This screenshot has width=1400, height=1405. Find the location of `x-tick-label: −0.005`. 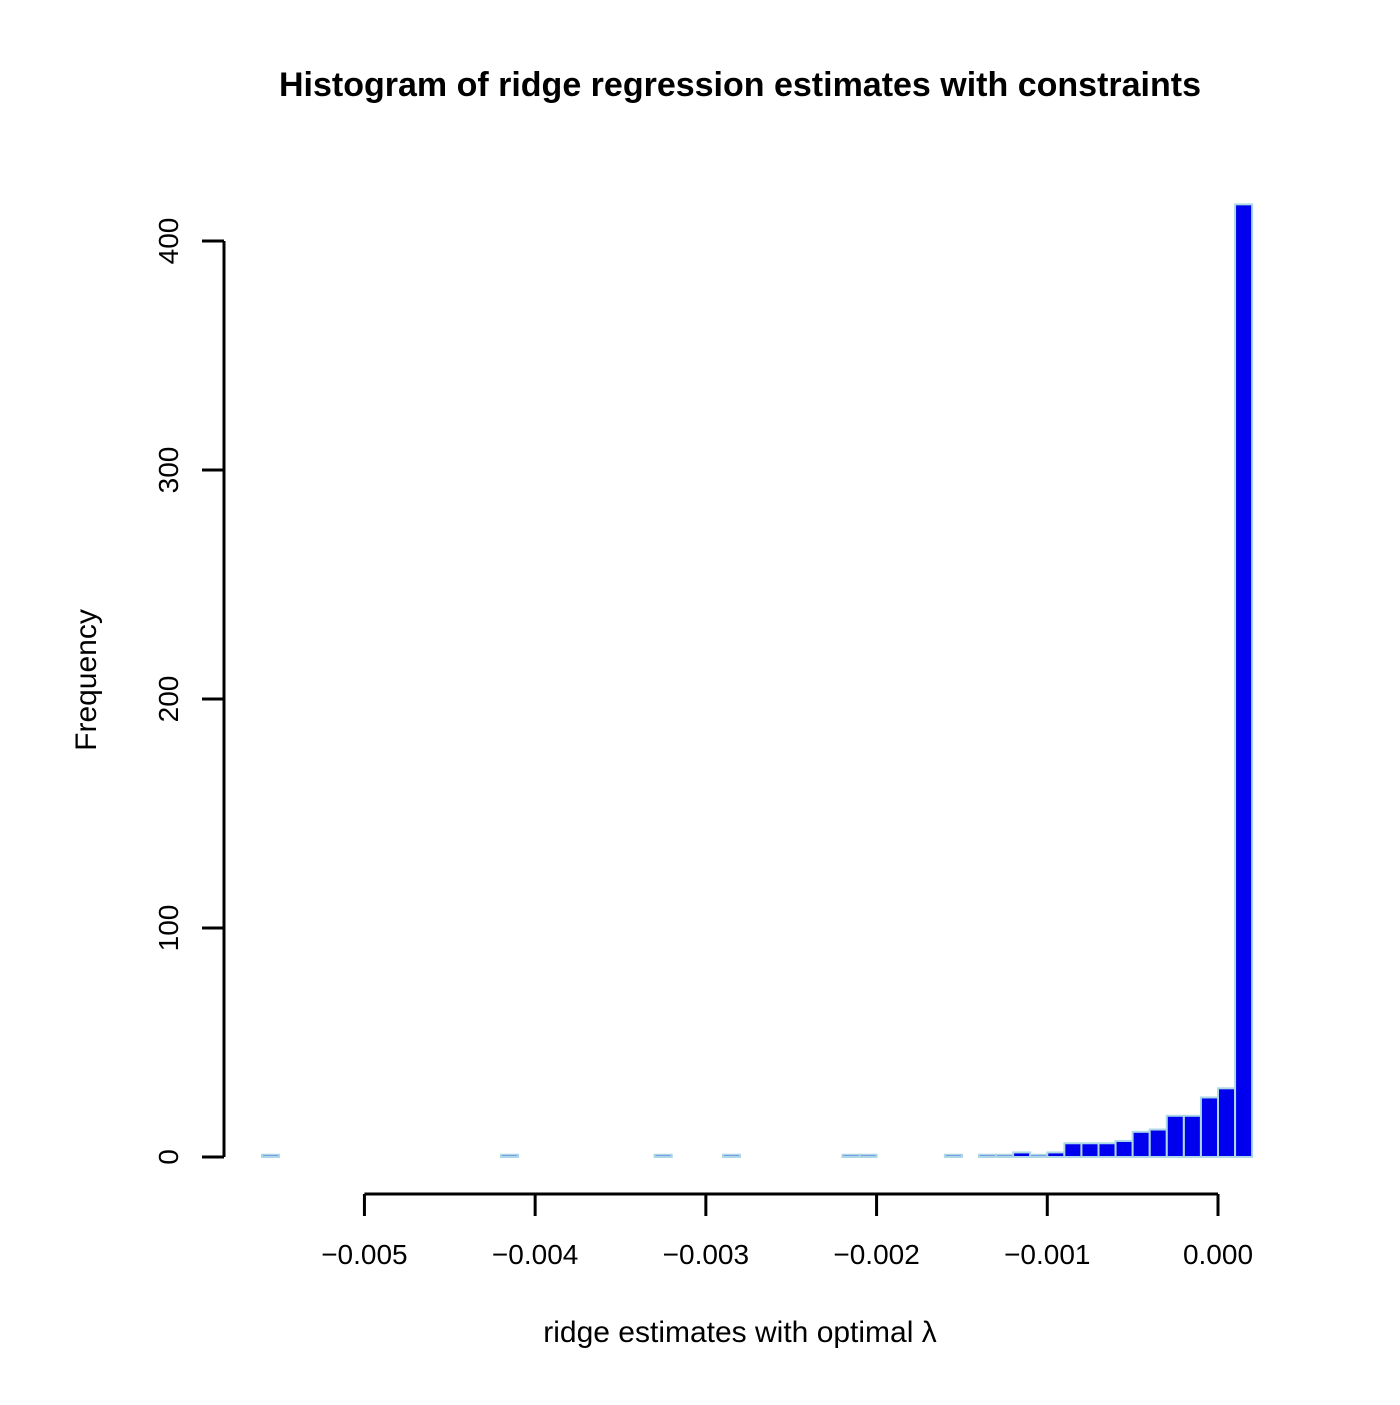

x-tick-label: −0.005 is located at coordinates (364, 1254).